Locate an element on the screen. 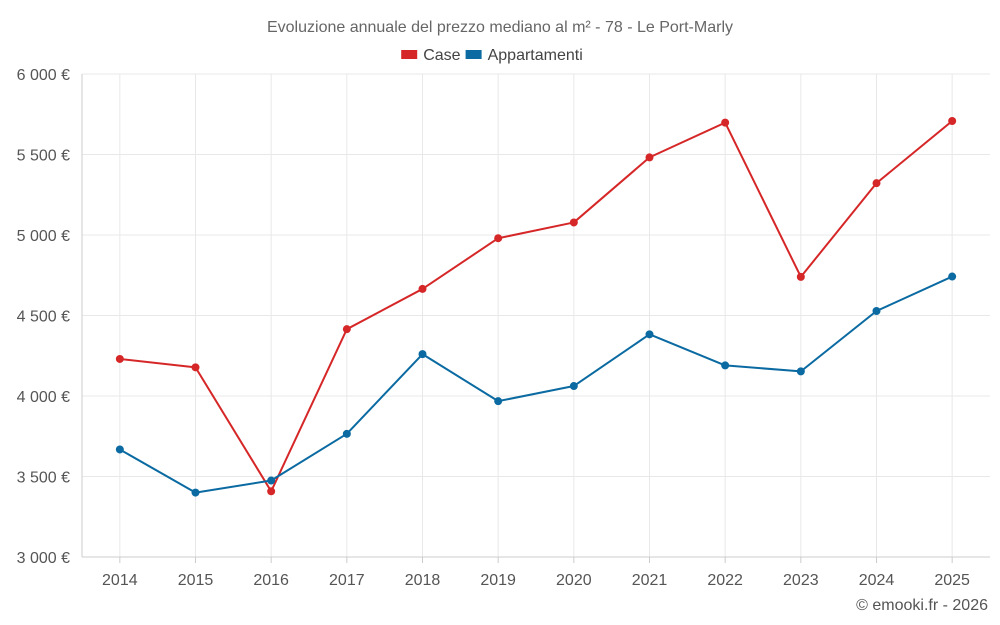 The image size is (1000, 625). y-tick-label: 5 500 € is located at coordinates (43, 156).